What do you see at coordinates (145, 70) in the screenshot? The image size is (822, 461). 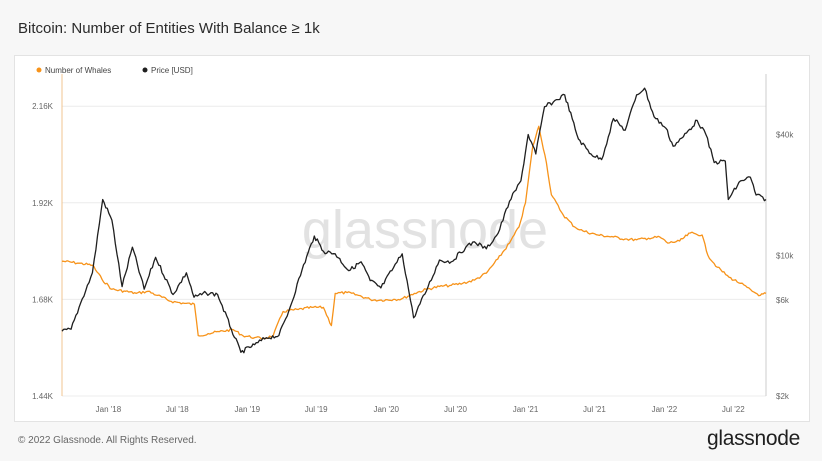 I see `legend-marker-price` at bounding box center [145, 70].